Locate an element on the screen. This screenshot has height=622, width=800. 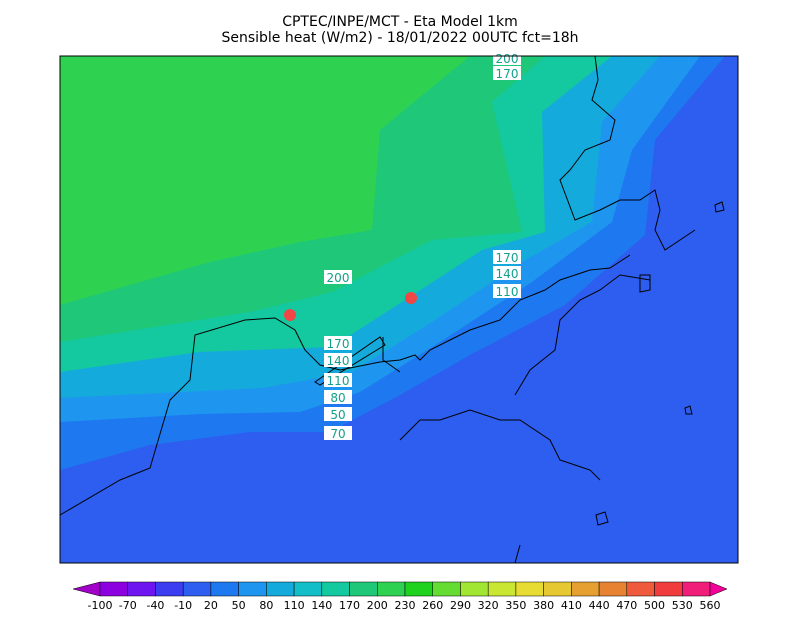
colorbar-label: -40 is located at coordinates (155, 605).